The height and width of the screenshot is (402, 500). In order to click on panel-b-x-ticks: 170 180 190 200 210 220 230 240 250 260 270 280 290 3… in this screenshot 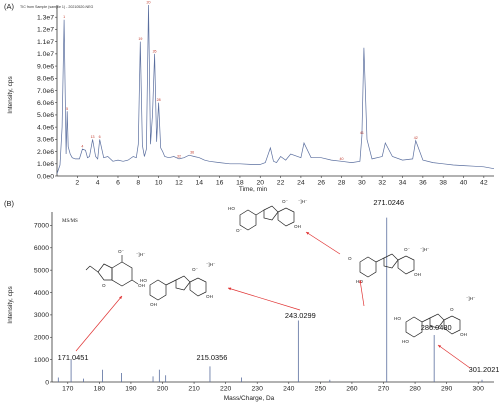, I will do `click(273, 387)`.